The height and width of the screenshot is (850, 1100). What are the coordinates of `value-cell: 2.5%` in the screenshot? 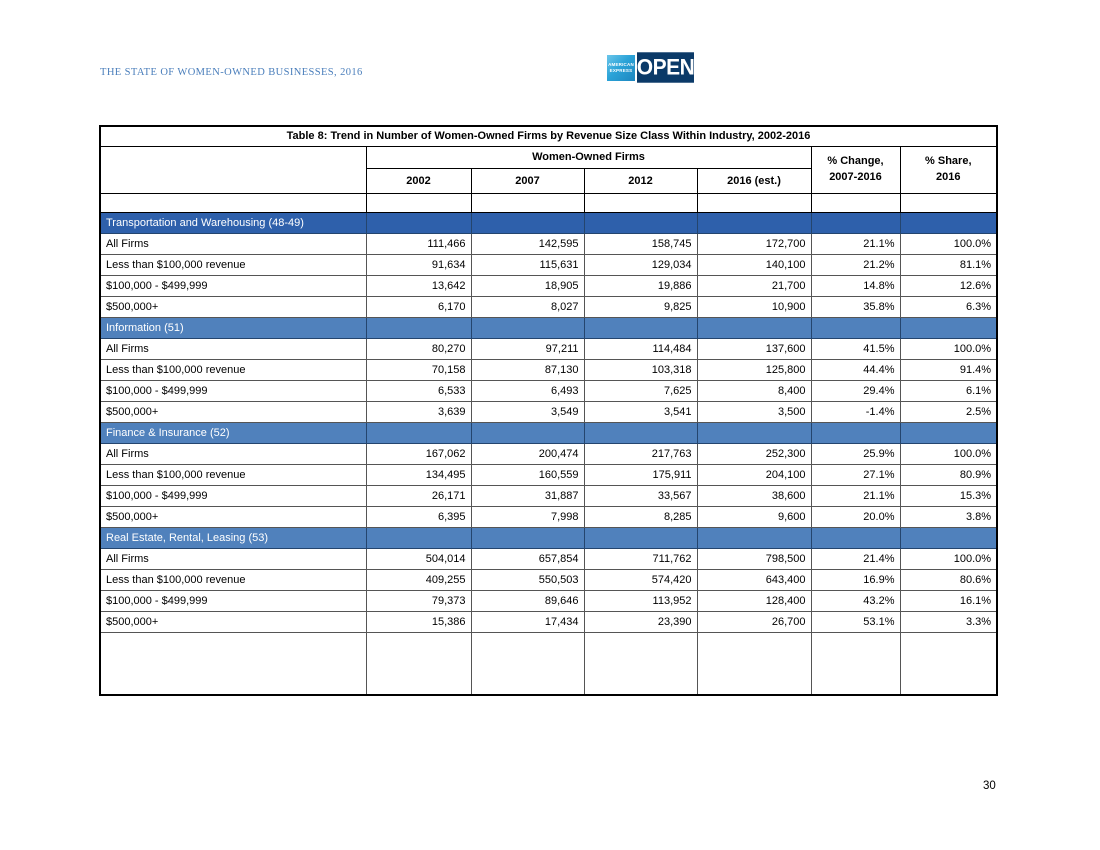 It's located at (948, 411).